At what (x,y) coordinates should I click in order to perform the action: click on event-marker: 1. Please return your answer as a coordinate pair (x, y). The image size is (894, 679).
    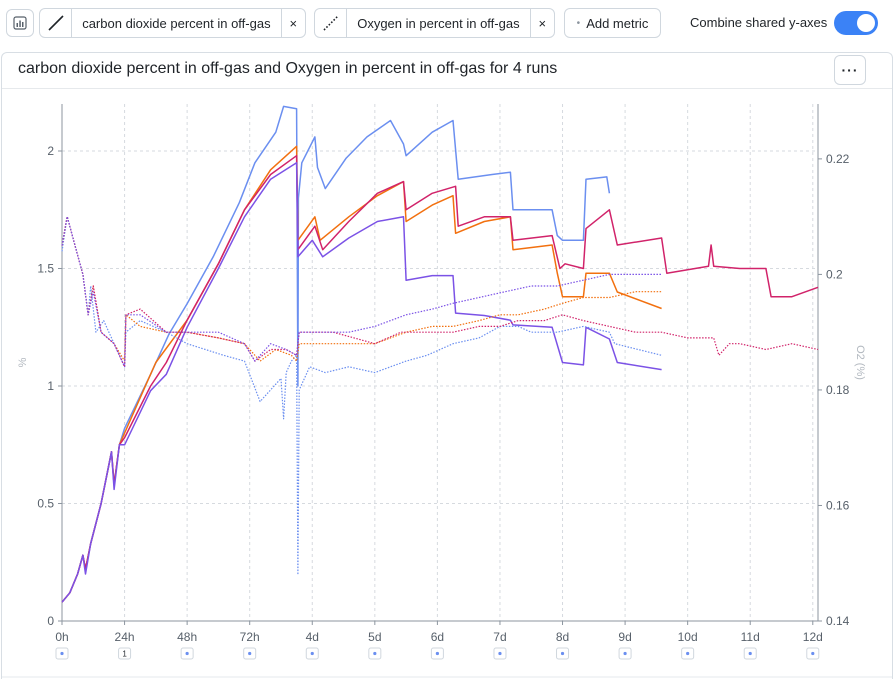
    Looking at the image, I should click on (125, 653).